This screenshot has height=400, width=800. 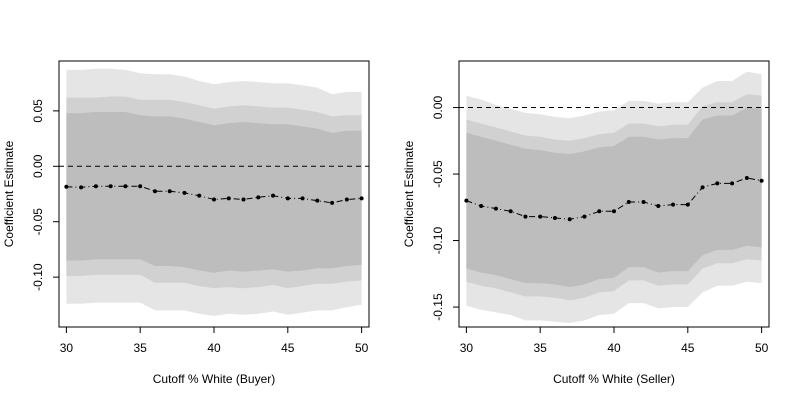 I want to click on x-axis-title: Cutoff % White (Buyer), so click(x=214, y=379).